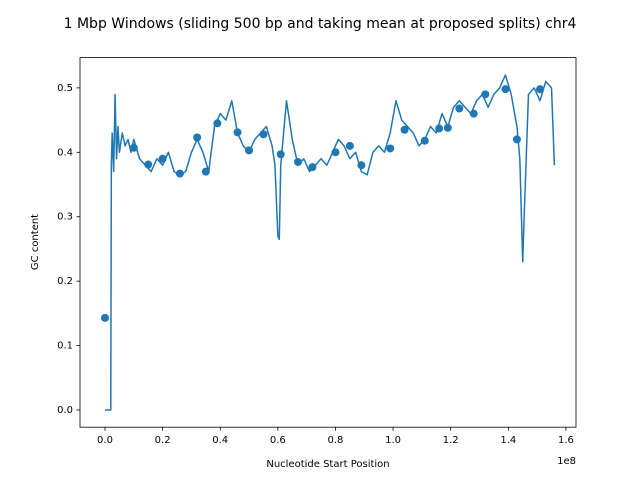  Describe the element at coordinates (393, 440) in the screenshot. I see `x-tick-label: 1.0` at that location.